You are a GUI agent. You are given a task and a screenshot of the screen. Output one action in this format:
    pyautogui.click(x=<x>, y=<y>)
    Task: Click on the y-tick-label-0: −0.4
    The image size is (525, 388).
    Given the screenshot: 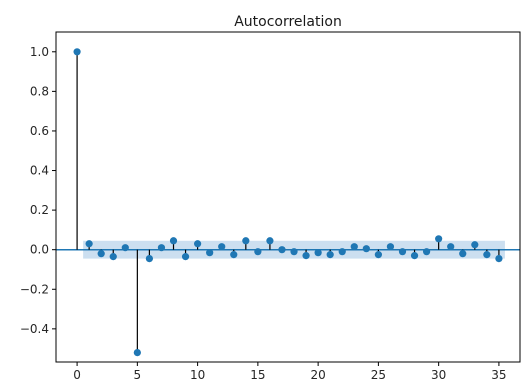 What is the action you would take?
    pyautogui.click(x=34, y=329)
    